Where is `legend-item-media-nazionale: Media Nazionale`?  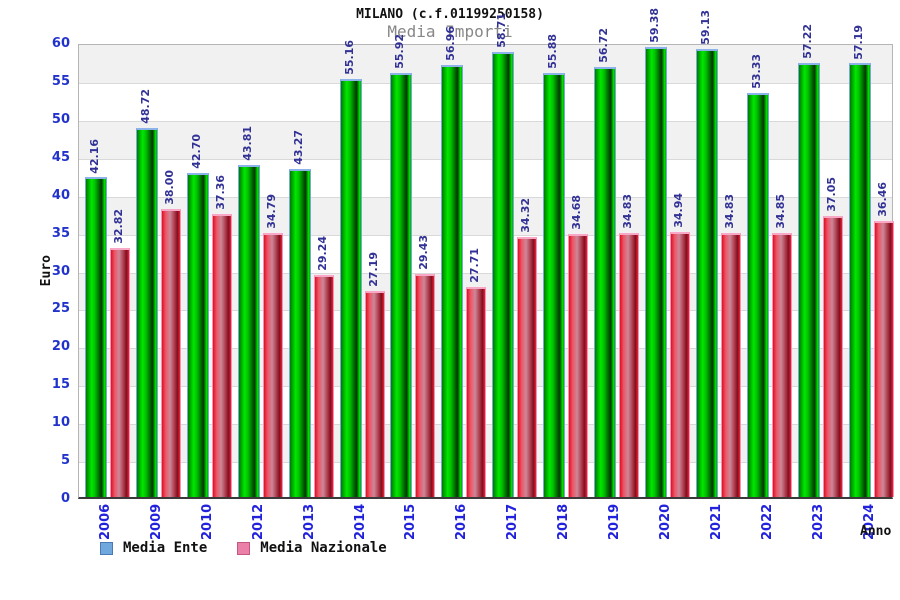 legend-item-media-nazionale: Media Nazionale is located at coordinates (312, 548).